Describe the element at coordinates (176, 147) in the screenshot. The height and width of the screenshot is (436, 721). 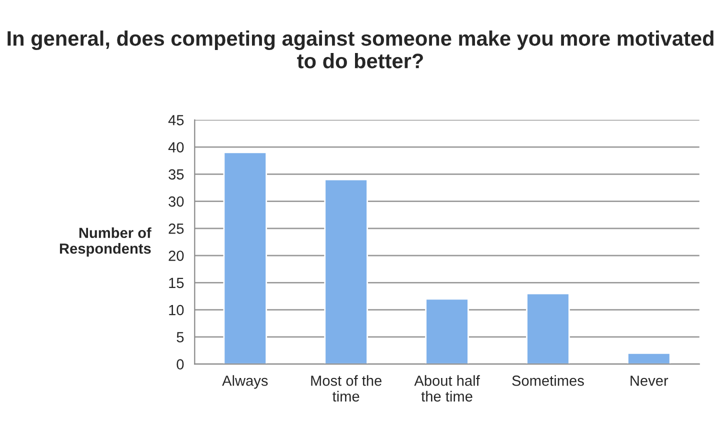
I see `y-tick-label: 40` at that location.